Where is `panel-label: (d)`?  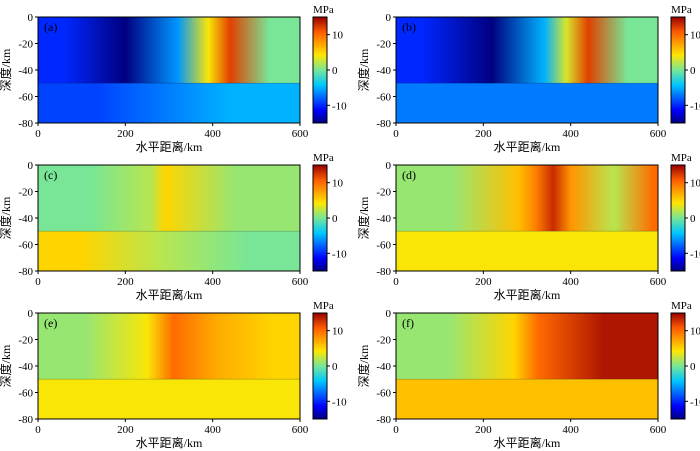 panel-label: (d) is located at coordinates (409, 175).